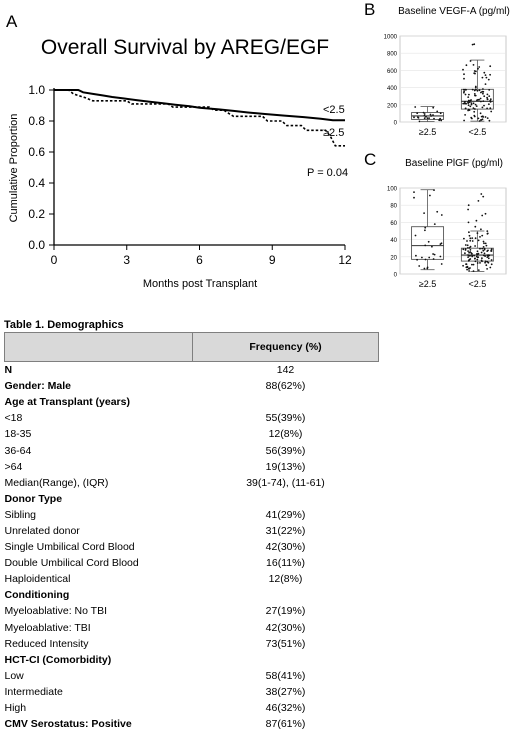 This screenshot has width=520, height=732. I want to click on table-row: Age at Transplant (years), so click(192, 402).